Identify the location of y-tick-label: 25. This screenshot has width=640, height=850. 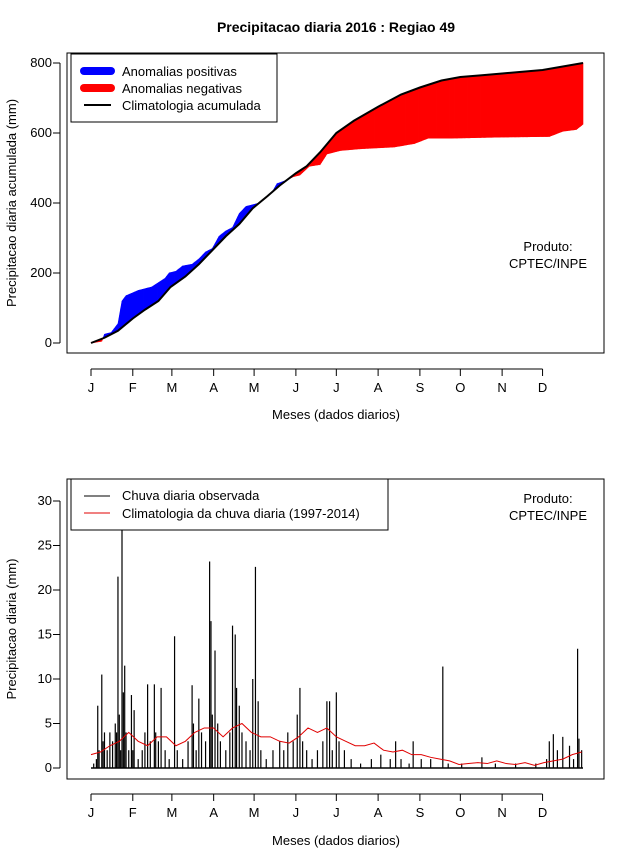
(45, 545).